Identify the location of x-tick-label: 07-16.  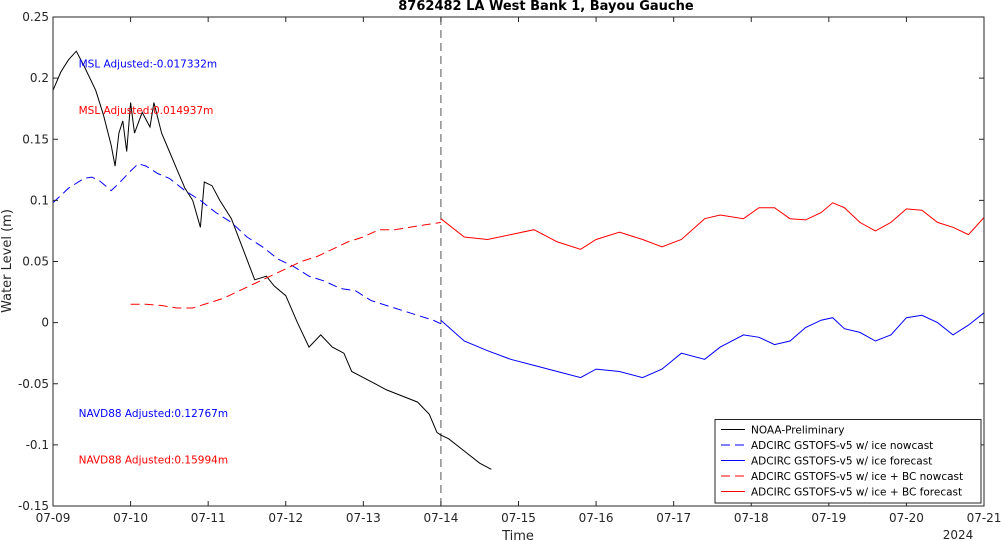
(596, 518).